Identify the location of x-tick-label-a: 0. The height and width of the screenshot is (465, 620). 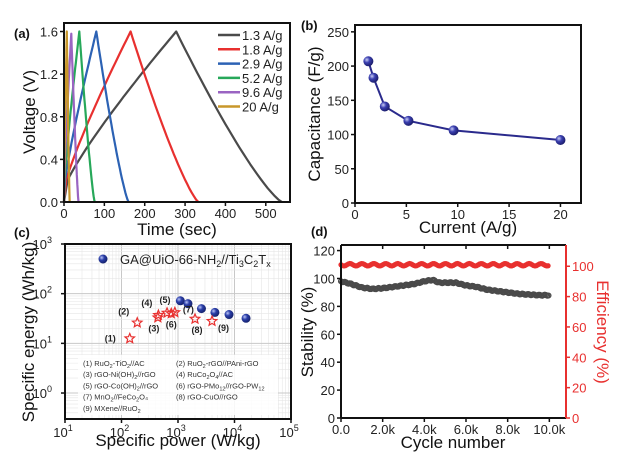
(63, 213).